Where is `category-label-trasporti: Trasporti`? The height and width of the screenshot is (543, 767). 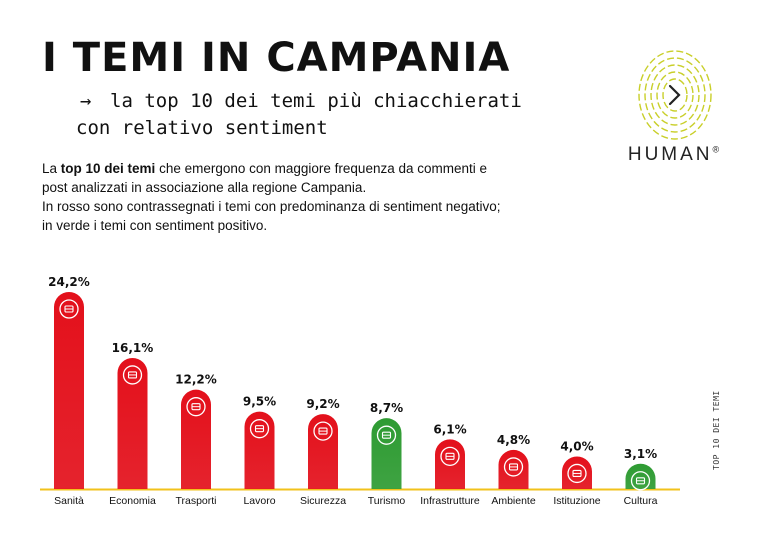
category-label-trasporti: Trasporti is located at coordinates (195, 501).